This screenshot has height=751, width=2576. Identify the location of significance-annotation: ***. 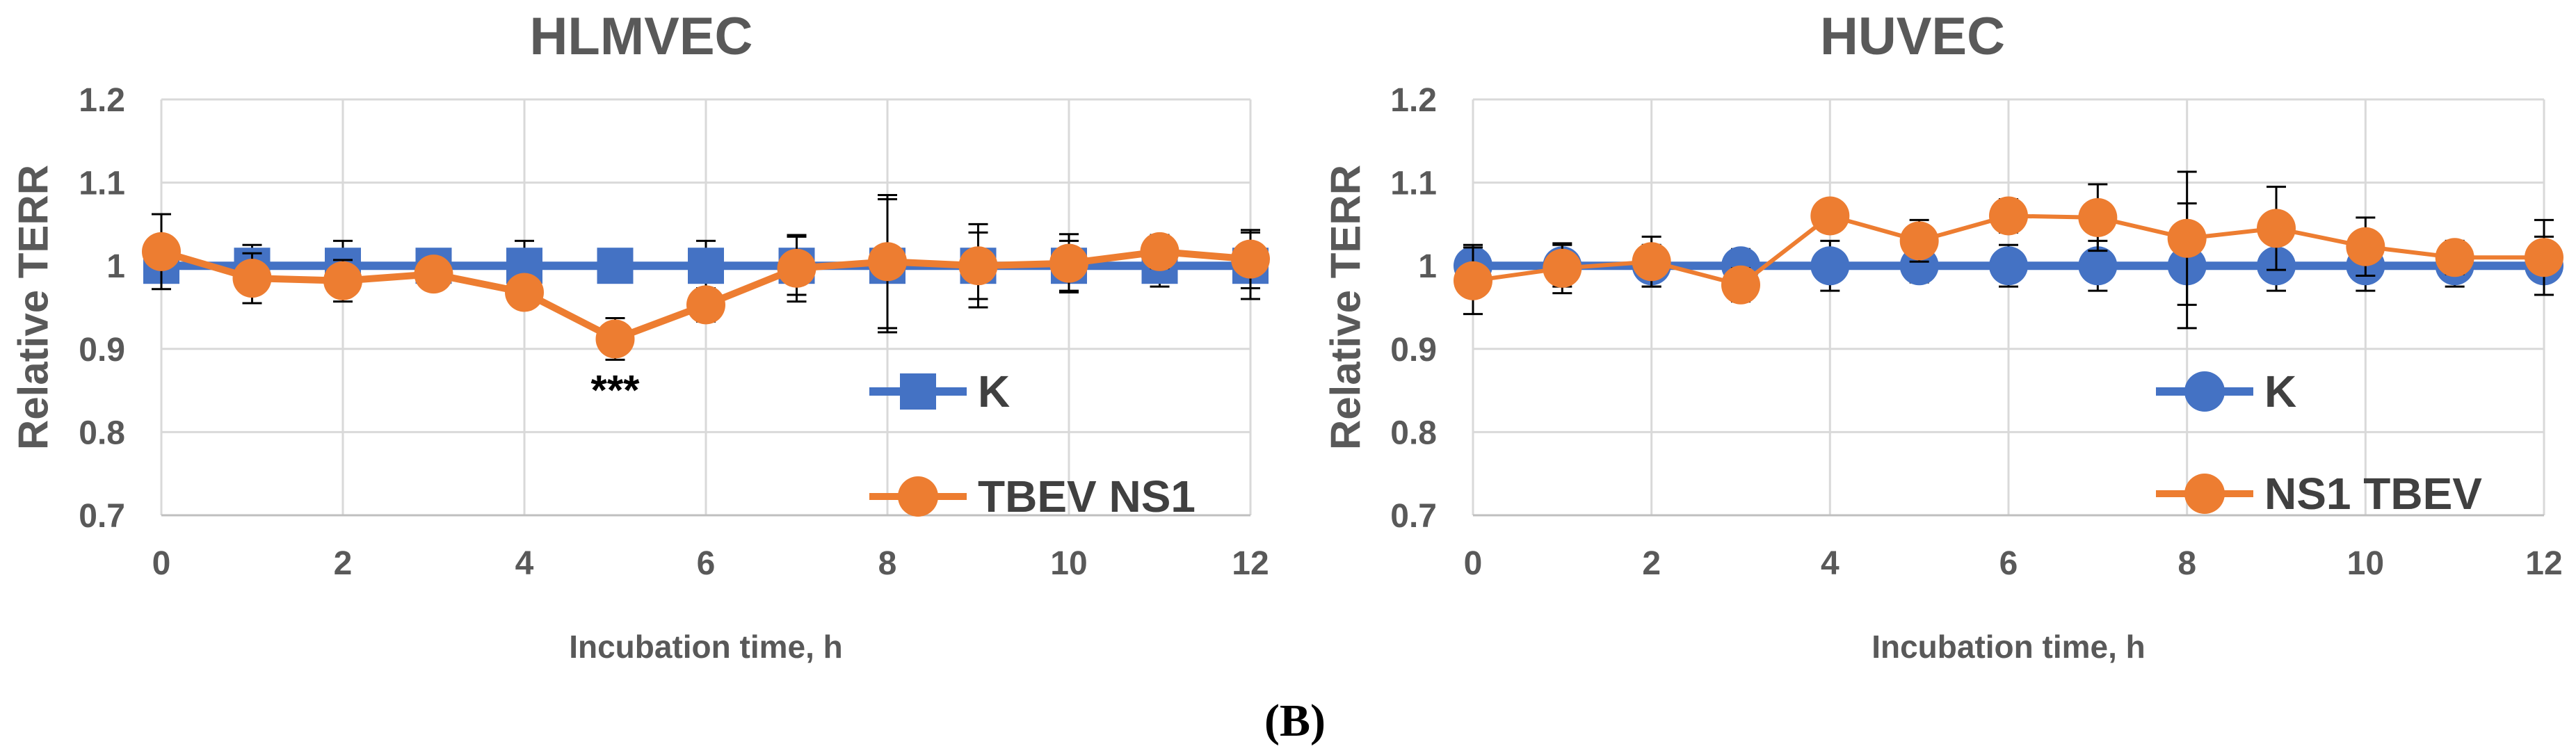
(615, 390).